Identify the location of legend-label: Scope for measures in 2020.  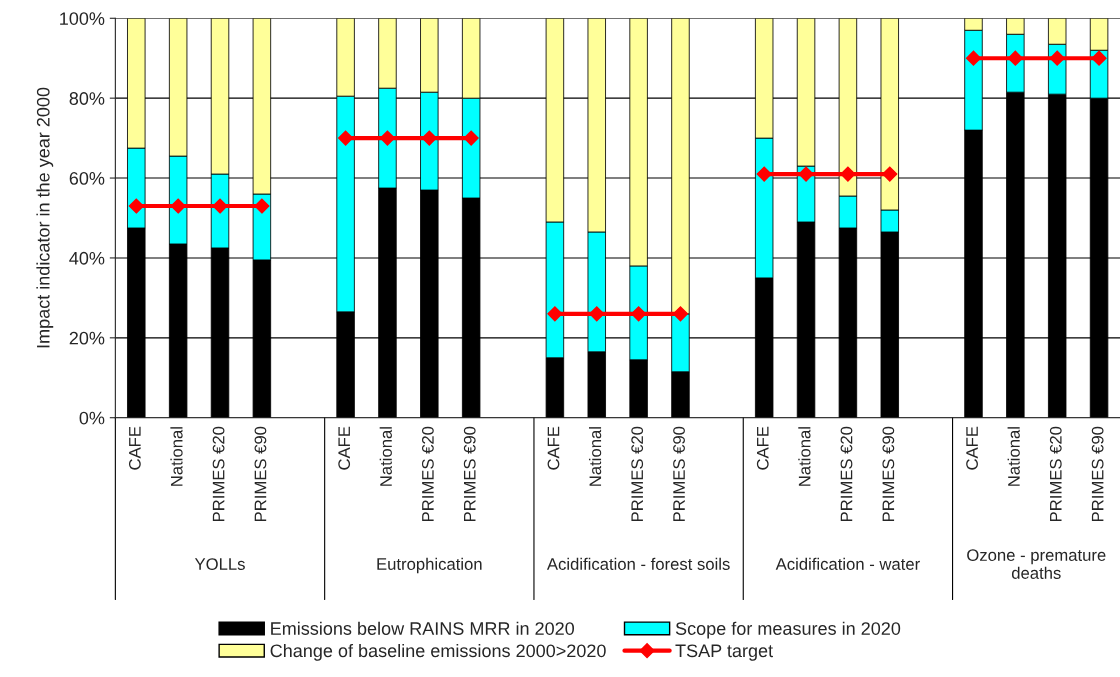
(788, 630).